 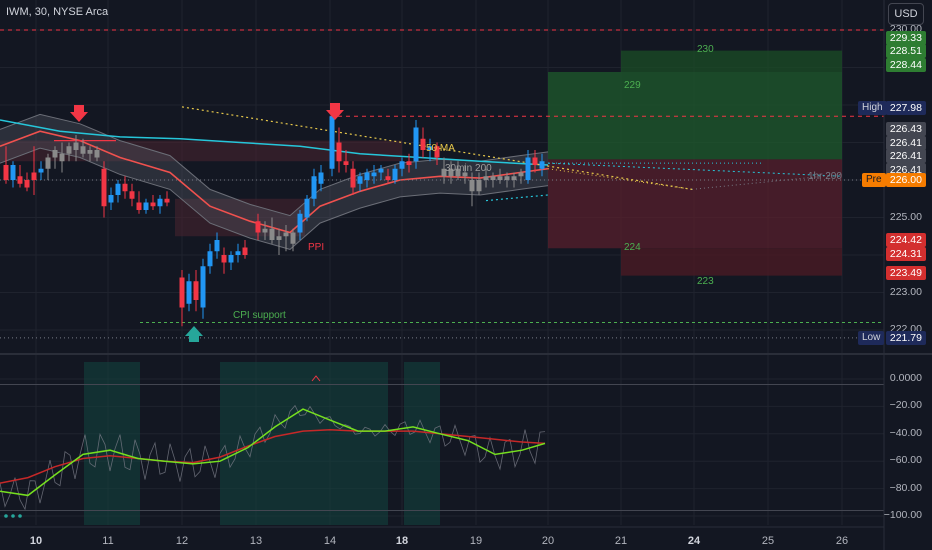 What do you see at coordinates (316, 378) in the screenshot?
I see `oscillator-peak-marker` at bounding box center [316, 378].